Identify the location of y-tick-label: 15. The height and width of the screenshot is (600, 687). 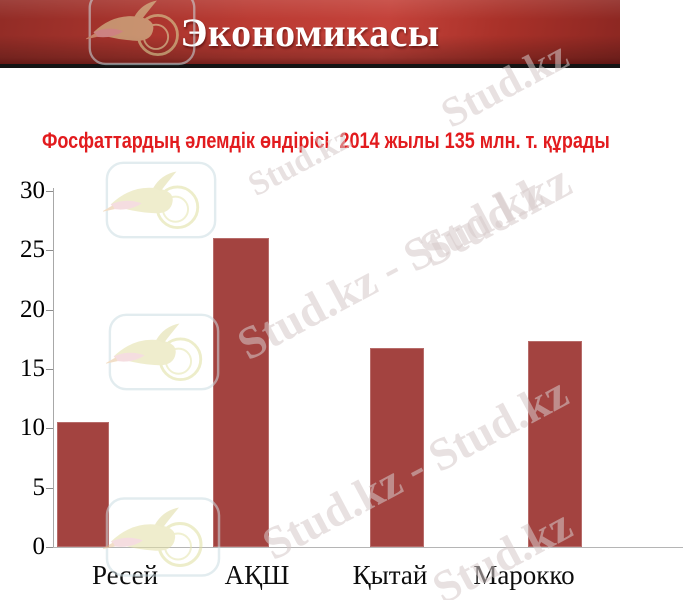
(32, 368).